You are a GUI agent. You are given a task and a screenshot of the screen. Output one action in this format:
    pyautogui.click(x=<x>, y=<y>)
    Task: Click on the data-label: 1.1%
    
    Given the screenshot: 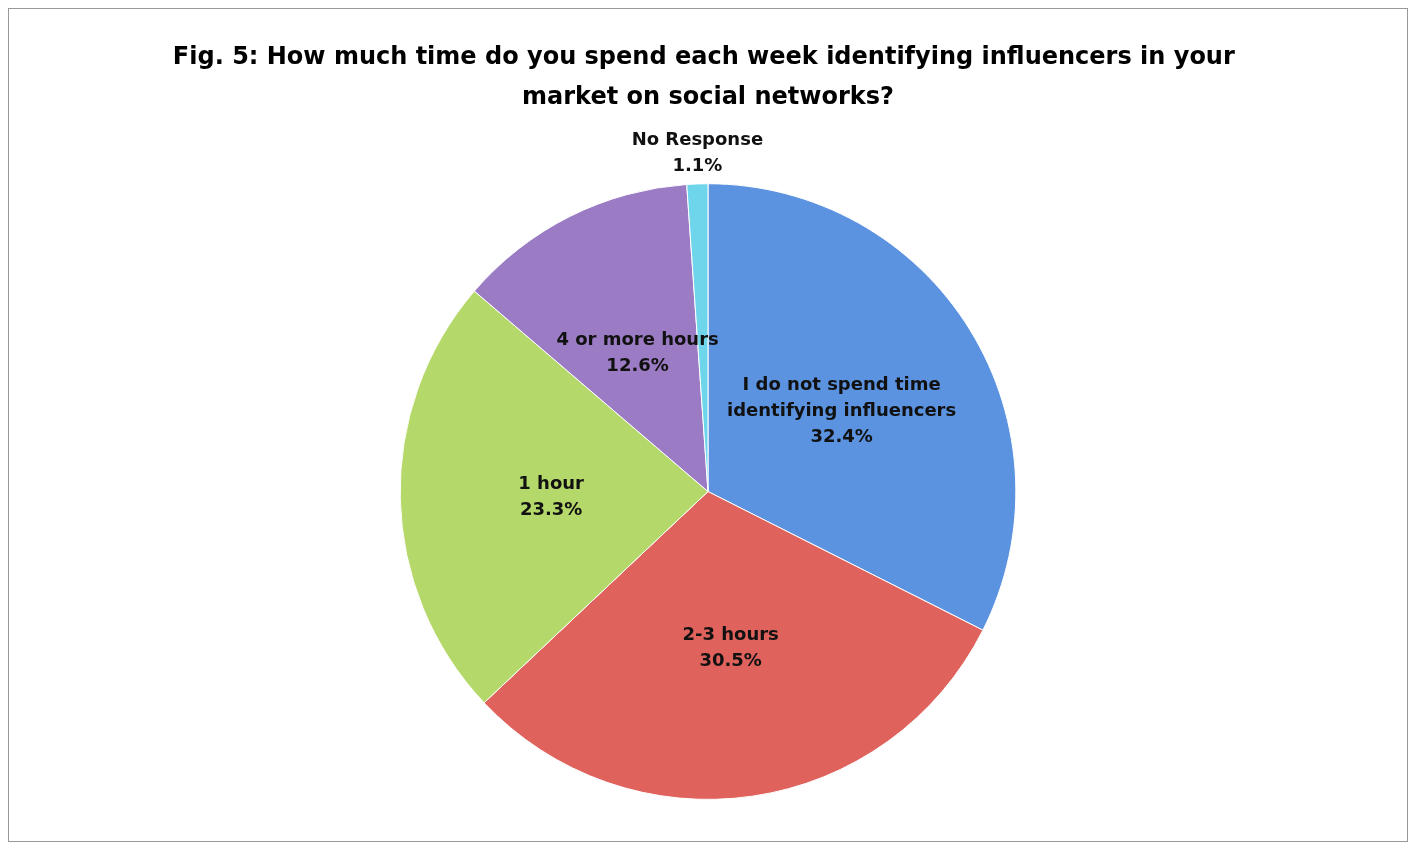 What is the action you would take?
    pyautogui.click(x=697, y=164)
    